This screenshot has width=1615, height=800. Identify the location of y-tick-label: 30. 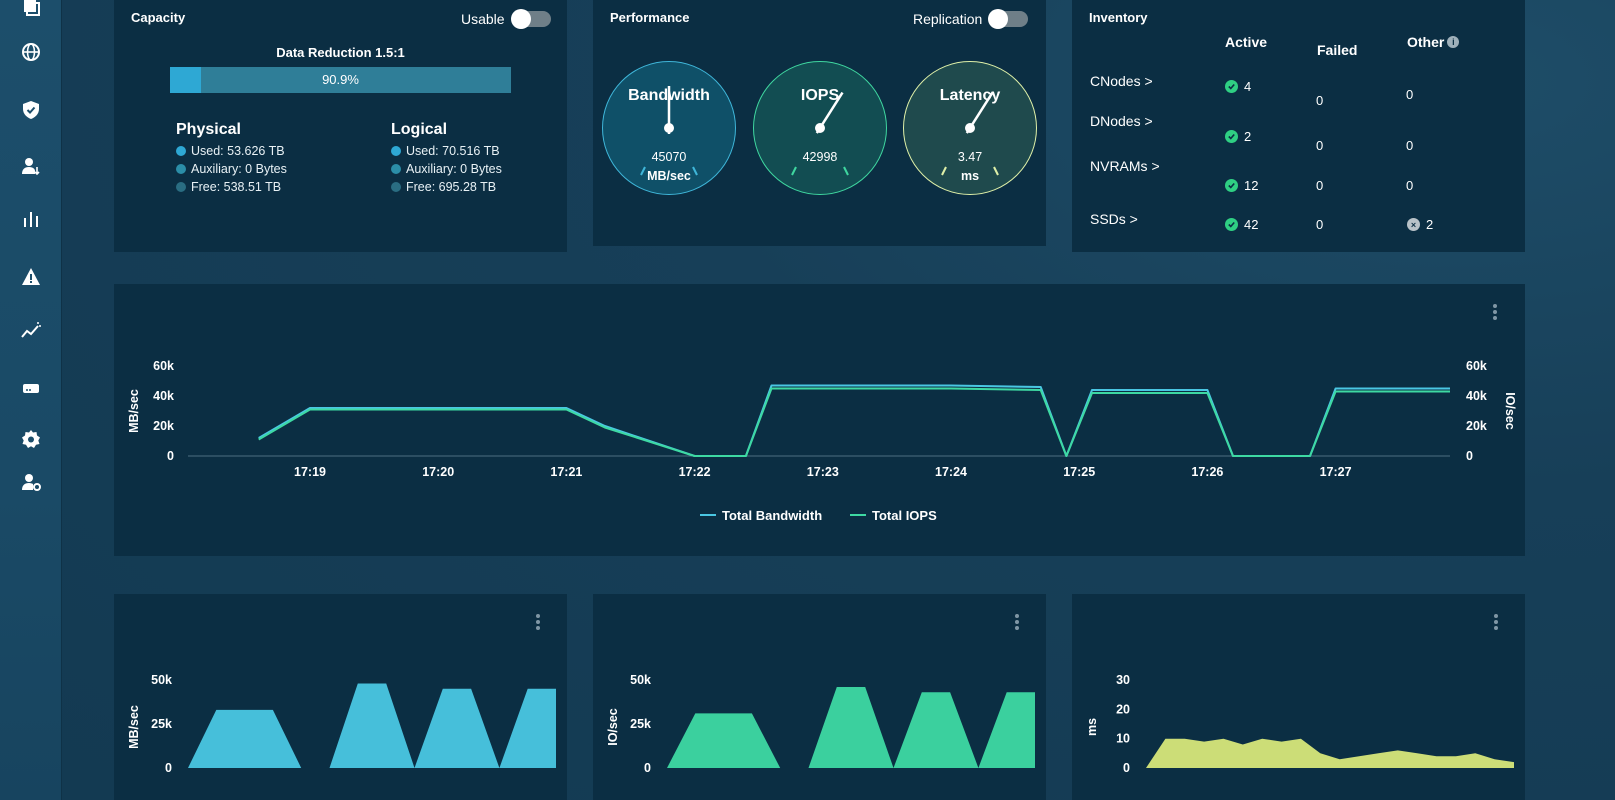
(1123, 680).